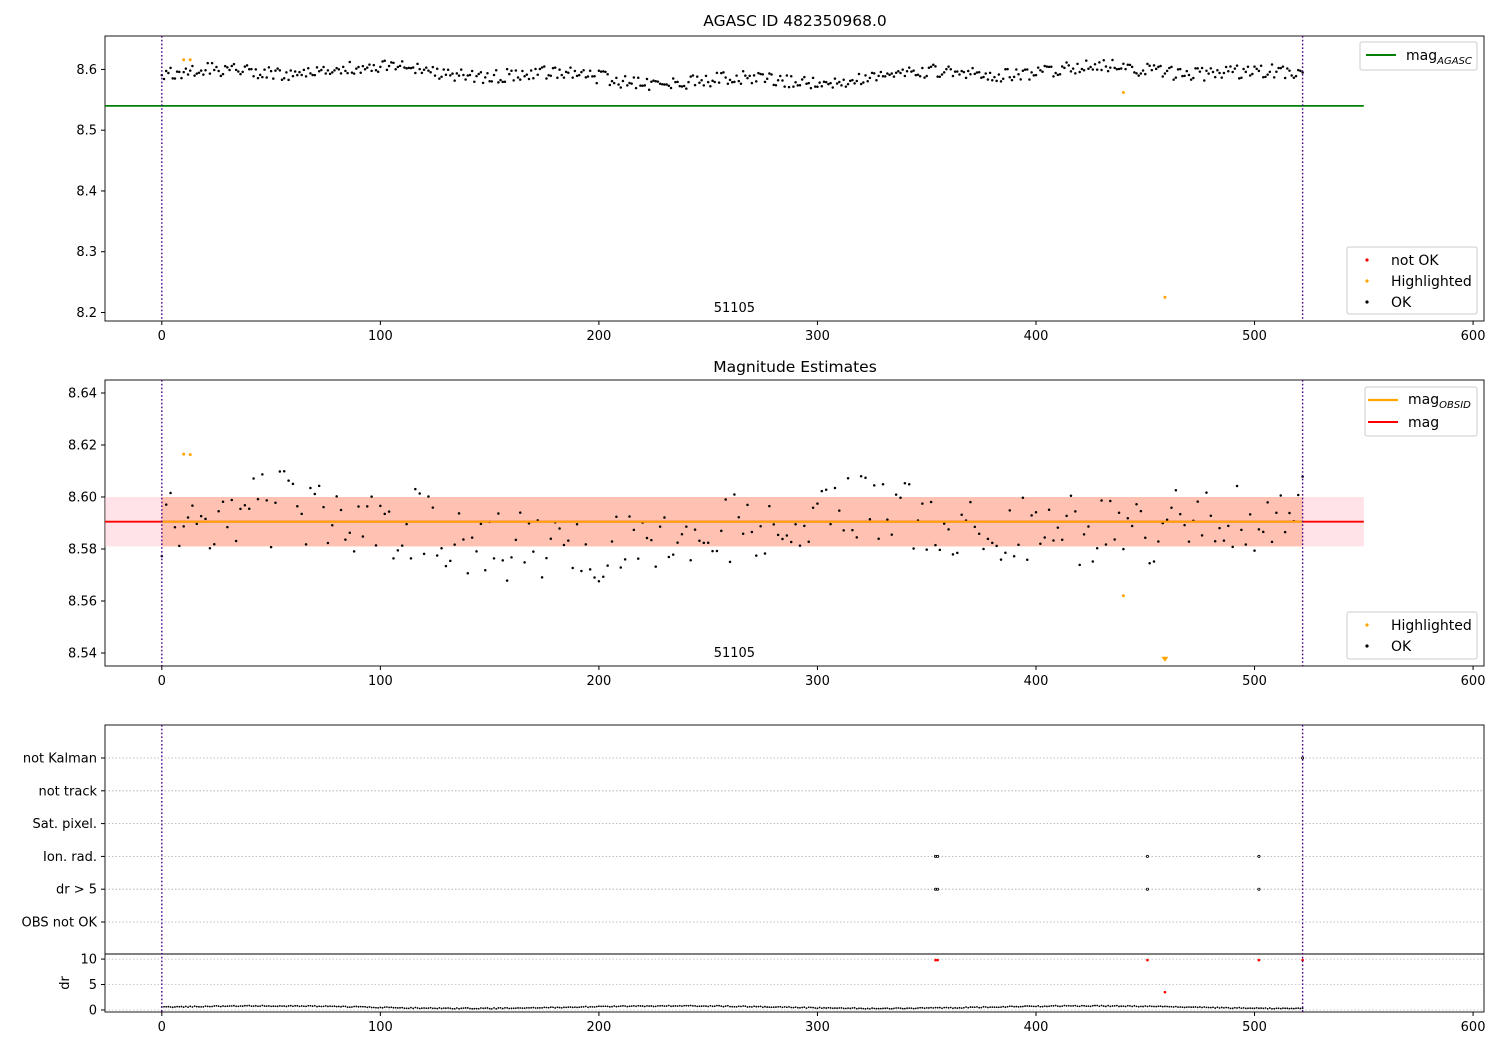 This screenshot has height=1050, width=1500. I want to click on dr-axis-label: dr, so click(65, 983).